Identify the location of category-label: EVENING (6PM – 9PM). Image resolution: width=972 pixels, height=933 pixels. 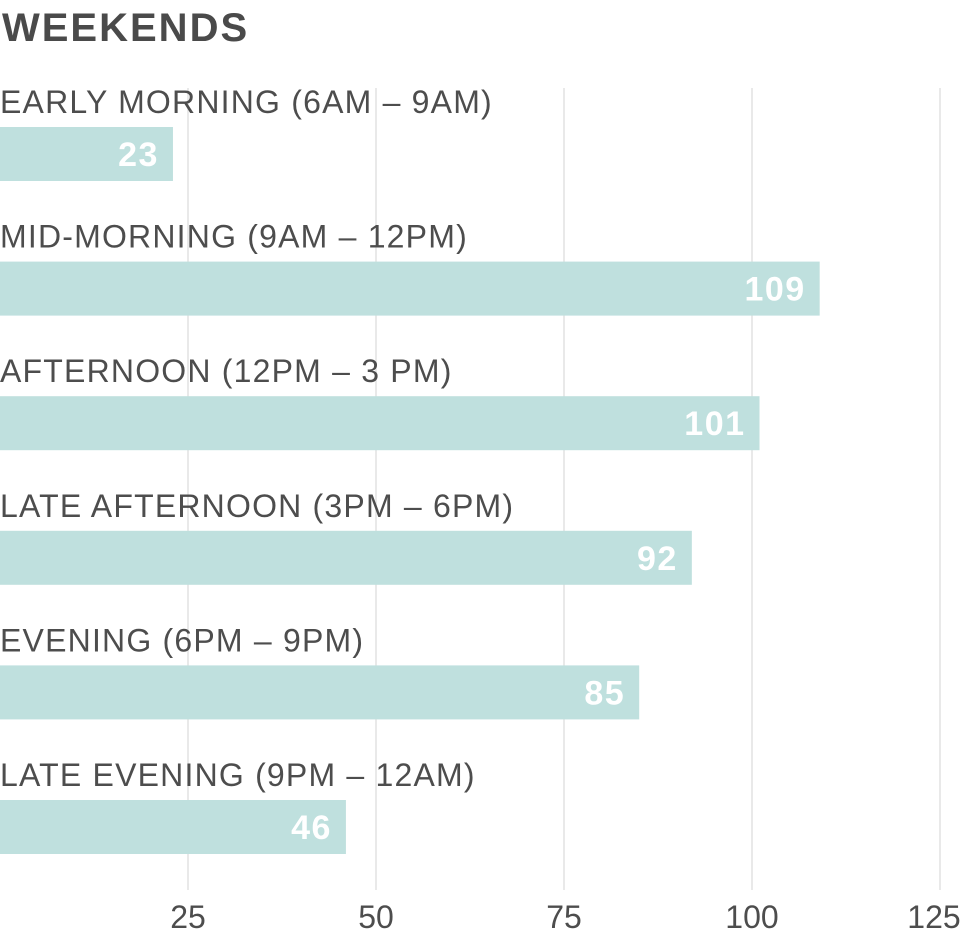
(182, 640).